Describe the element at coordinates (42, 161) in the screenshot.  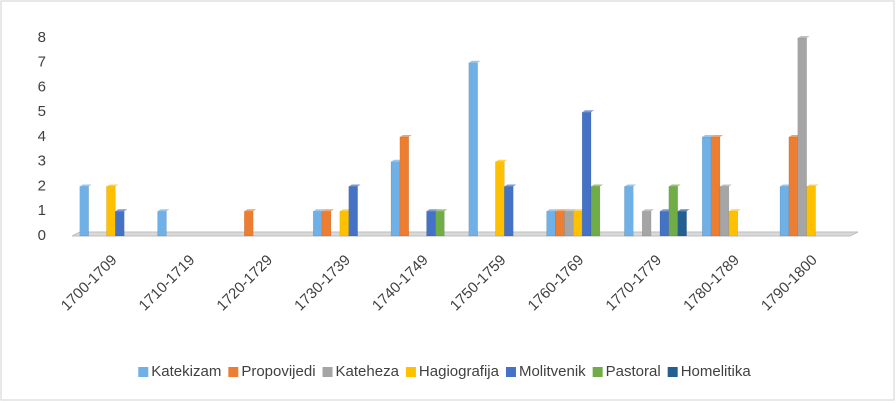
I see `y-tick-label: 3` at that location.